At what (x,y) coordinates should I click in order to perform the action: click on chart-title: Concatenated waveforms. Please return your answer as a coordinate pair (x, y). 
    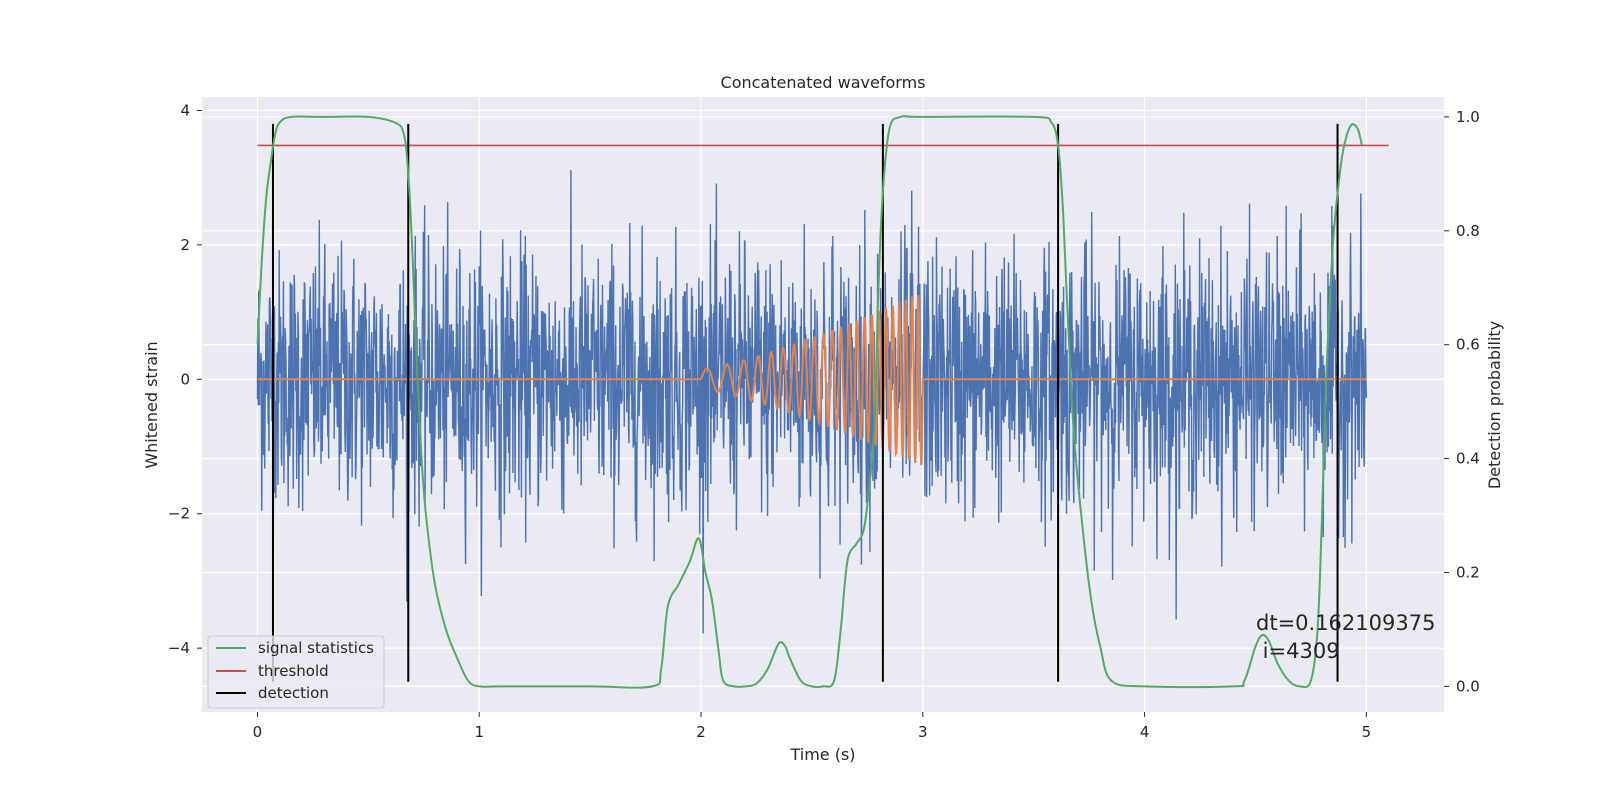
    Looking at the image, I should click on (823, 82).